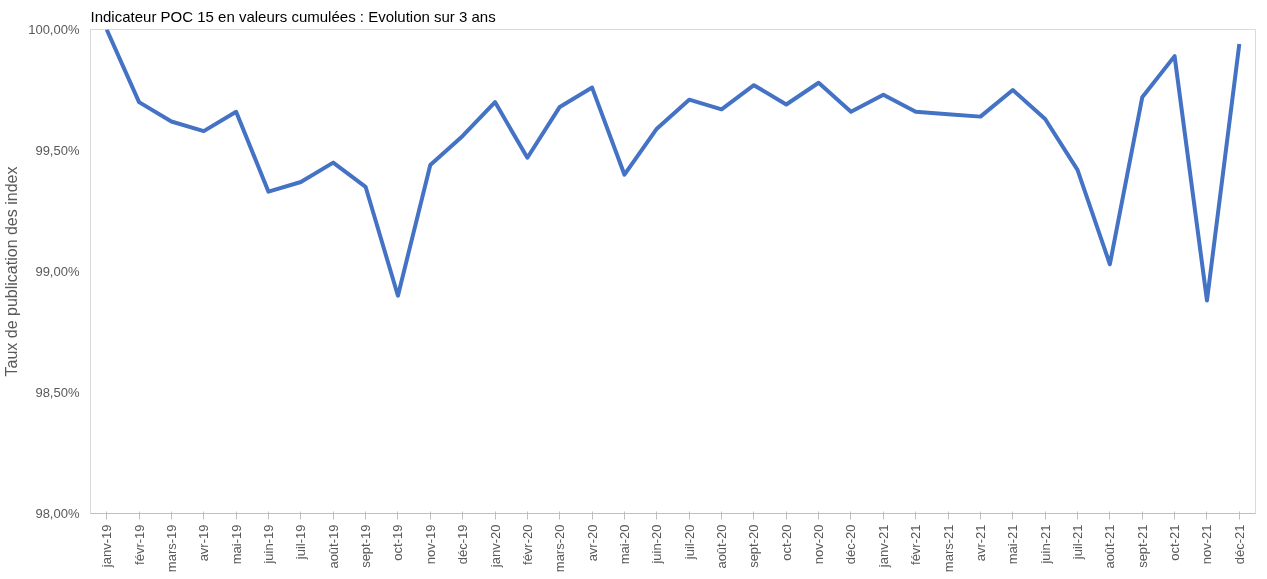  Describe the element at coordinates (366, 546) in the screenshot. I see `x-tick-label: sept-19` at that location.